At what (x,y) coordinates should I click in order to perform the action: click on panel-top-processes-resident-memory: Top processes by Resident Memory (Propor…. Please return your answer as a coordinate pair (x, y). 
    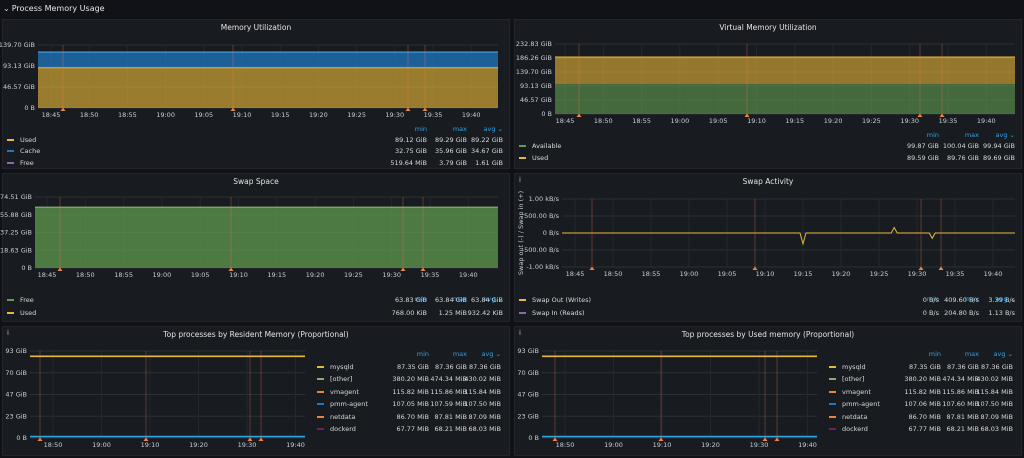
    Looking at the image, I should click on (256, 391).